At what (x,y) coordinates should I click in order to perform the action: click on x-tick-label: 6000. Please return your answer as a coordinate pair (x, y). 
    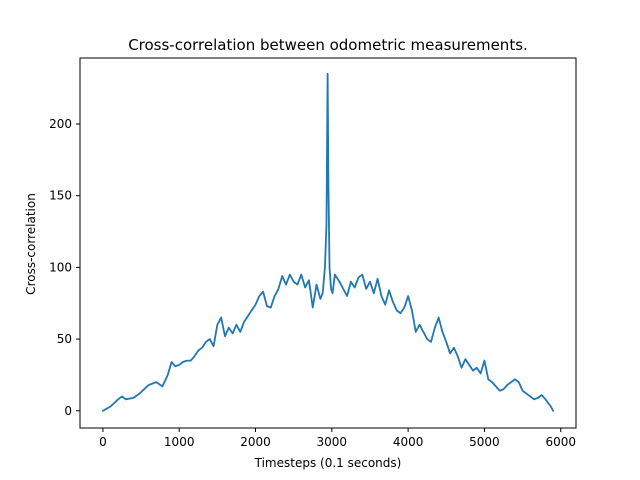
    Looking at the image, I should click on (560, 442).